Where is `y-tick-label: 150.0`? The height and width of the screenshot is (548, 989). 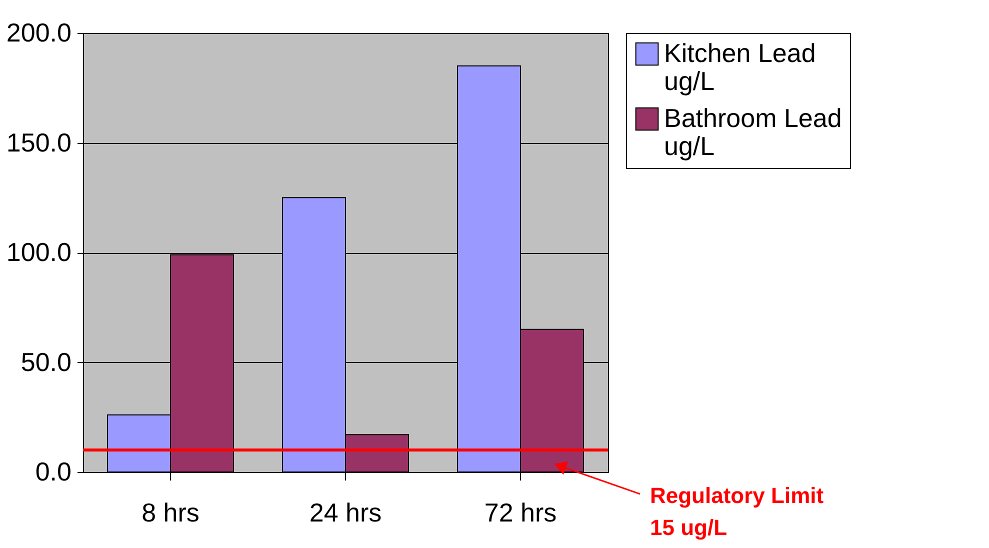
y-tick-label: 150.0 is located at coordinates (39, 142).